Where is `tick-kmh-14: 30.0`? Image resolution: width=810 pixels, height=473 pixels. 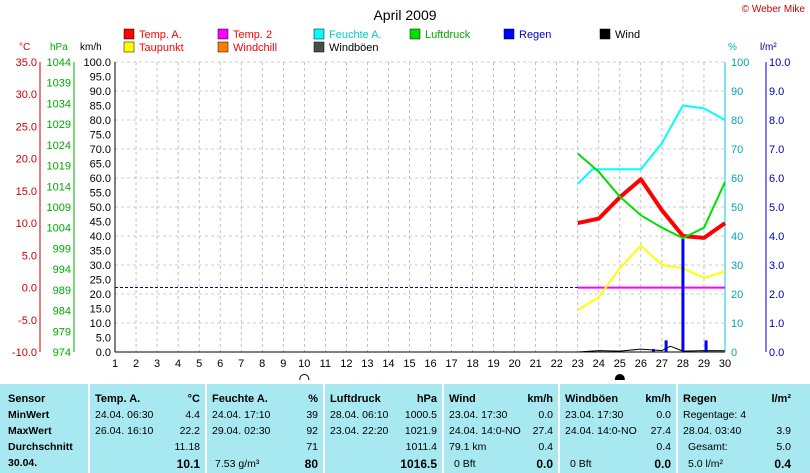 tick-kmh-14: 30.0 is located at coordinates (100, 266).